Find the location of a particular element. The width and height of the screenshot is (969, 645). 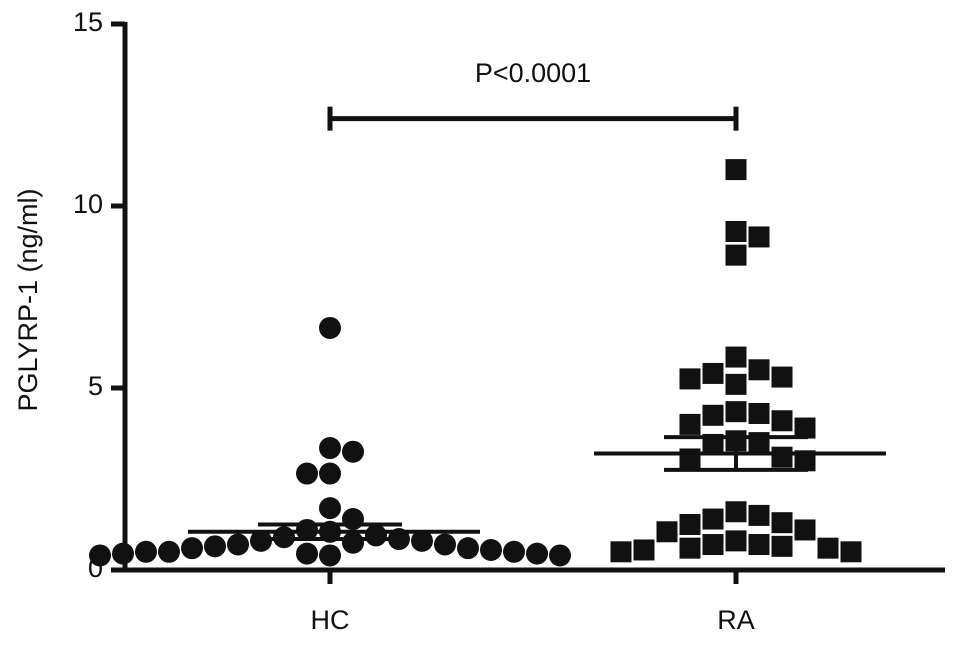

y-tick-label: 10 is located at coordinates (88, 204).